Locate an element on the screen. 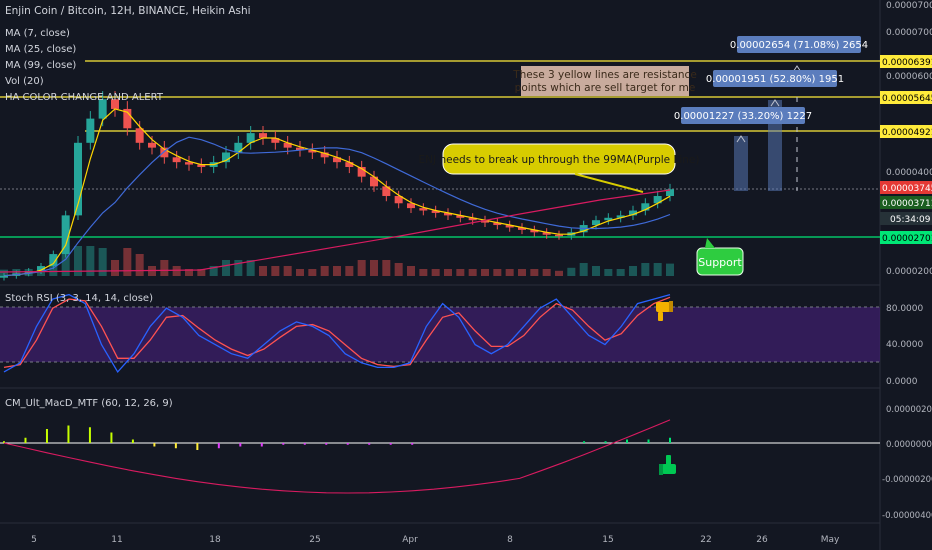 The image size is (932, 550). time-tick: 22 is located at coordinates (705, 540).